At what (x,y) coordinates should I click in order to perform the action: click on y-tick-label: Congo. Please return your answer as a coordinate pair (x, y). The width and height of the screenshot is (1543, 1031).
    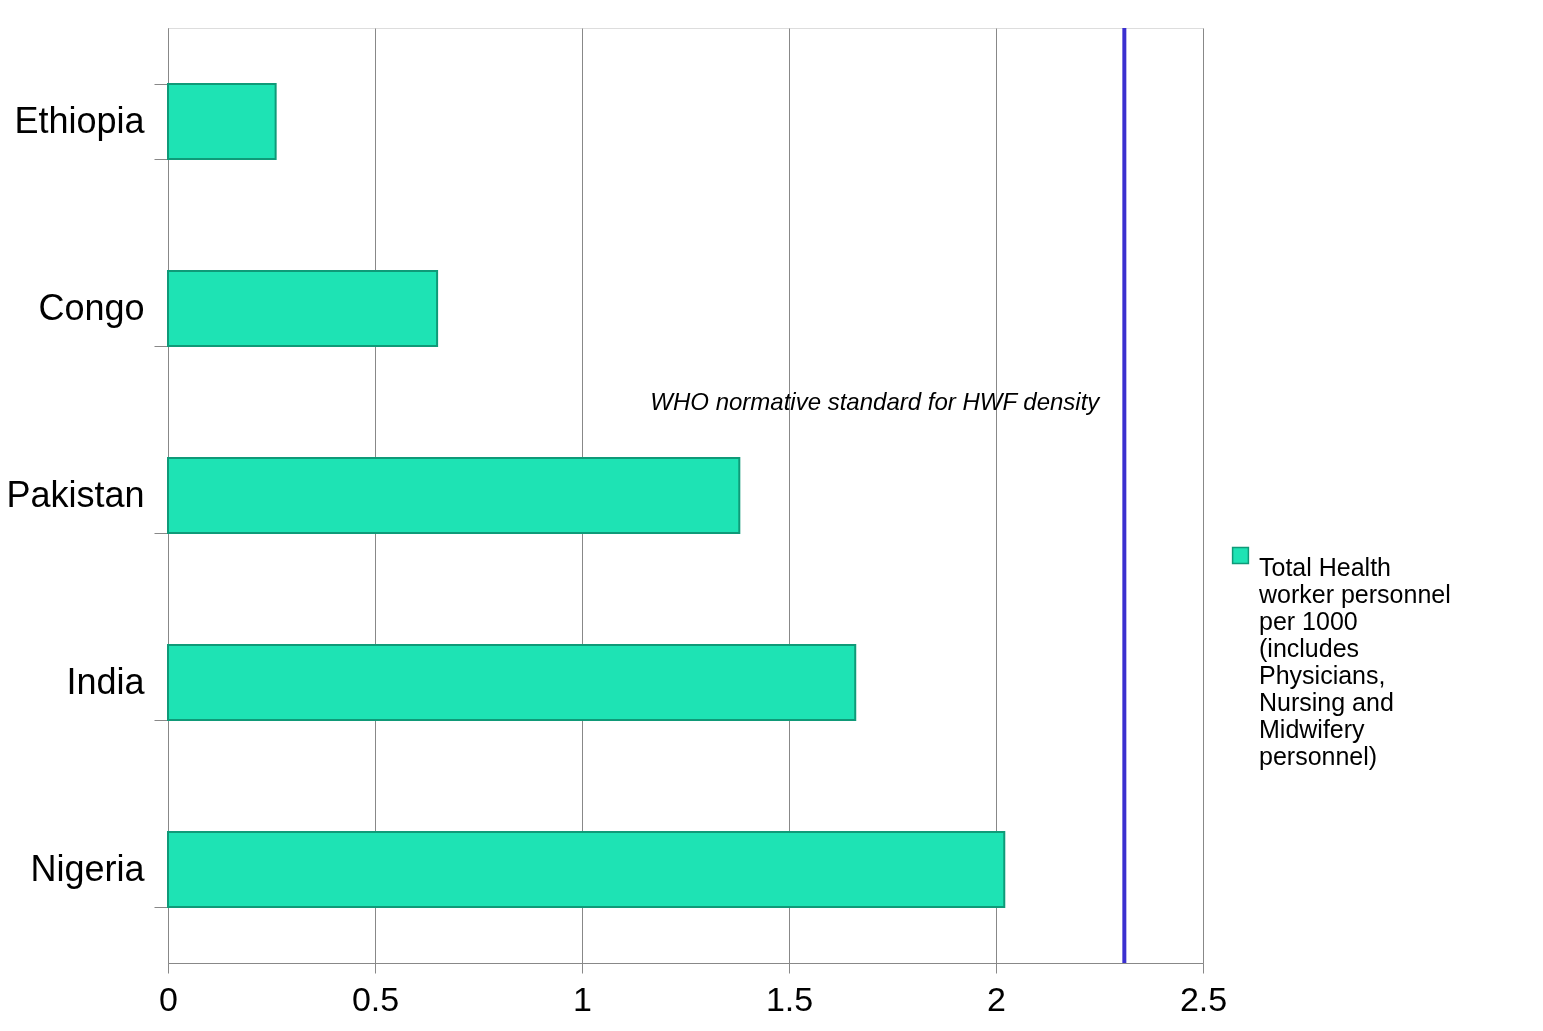
    Looking at the image, I should click on (91, 307).